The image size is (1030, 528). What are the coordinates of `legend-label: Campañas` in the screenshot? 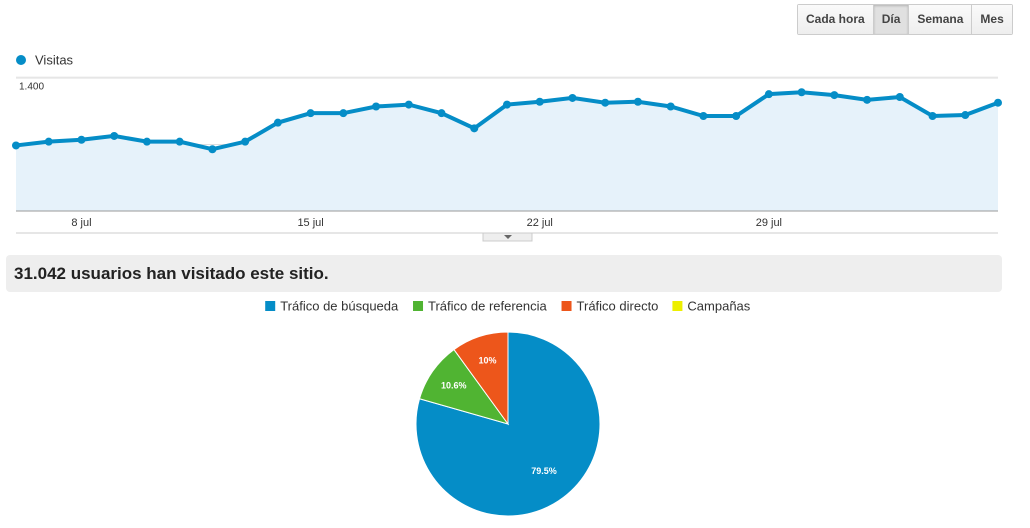 It's located at (718, 305).